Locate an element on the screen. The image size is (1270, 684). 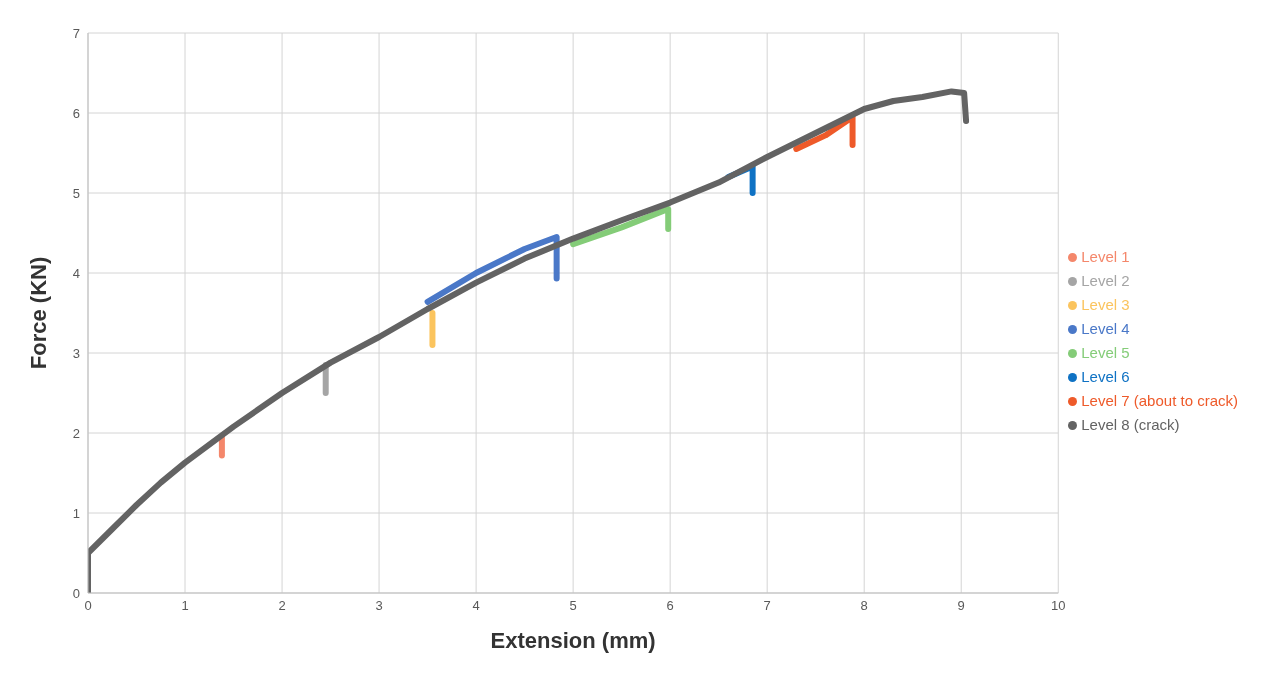
x-tick-label: 5 is located at coordinates (573, 606).